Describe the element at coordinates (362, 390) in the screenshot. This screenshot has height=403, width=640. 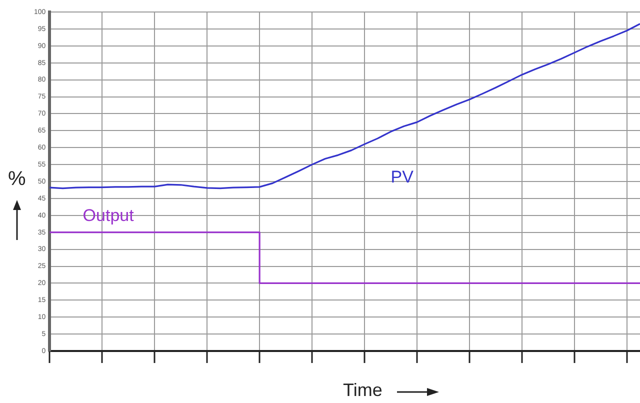
I see `x-axis-title: Time` at that location.